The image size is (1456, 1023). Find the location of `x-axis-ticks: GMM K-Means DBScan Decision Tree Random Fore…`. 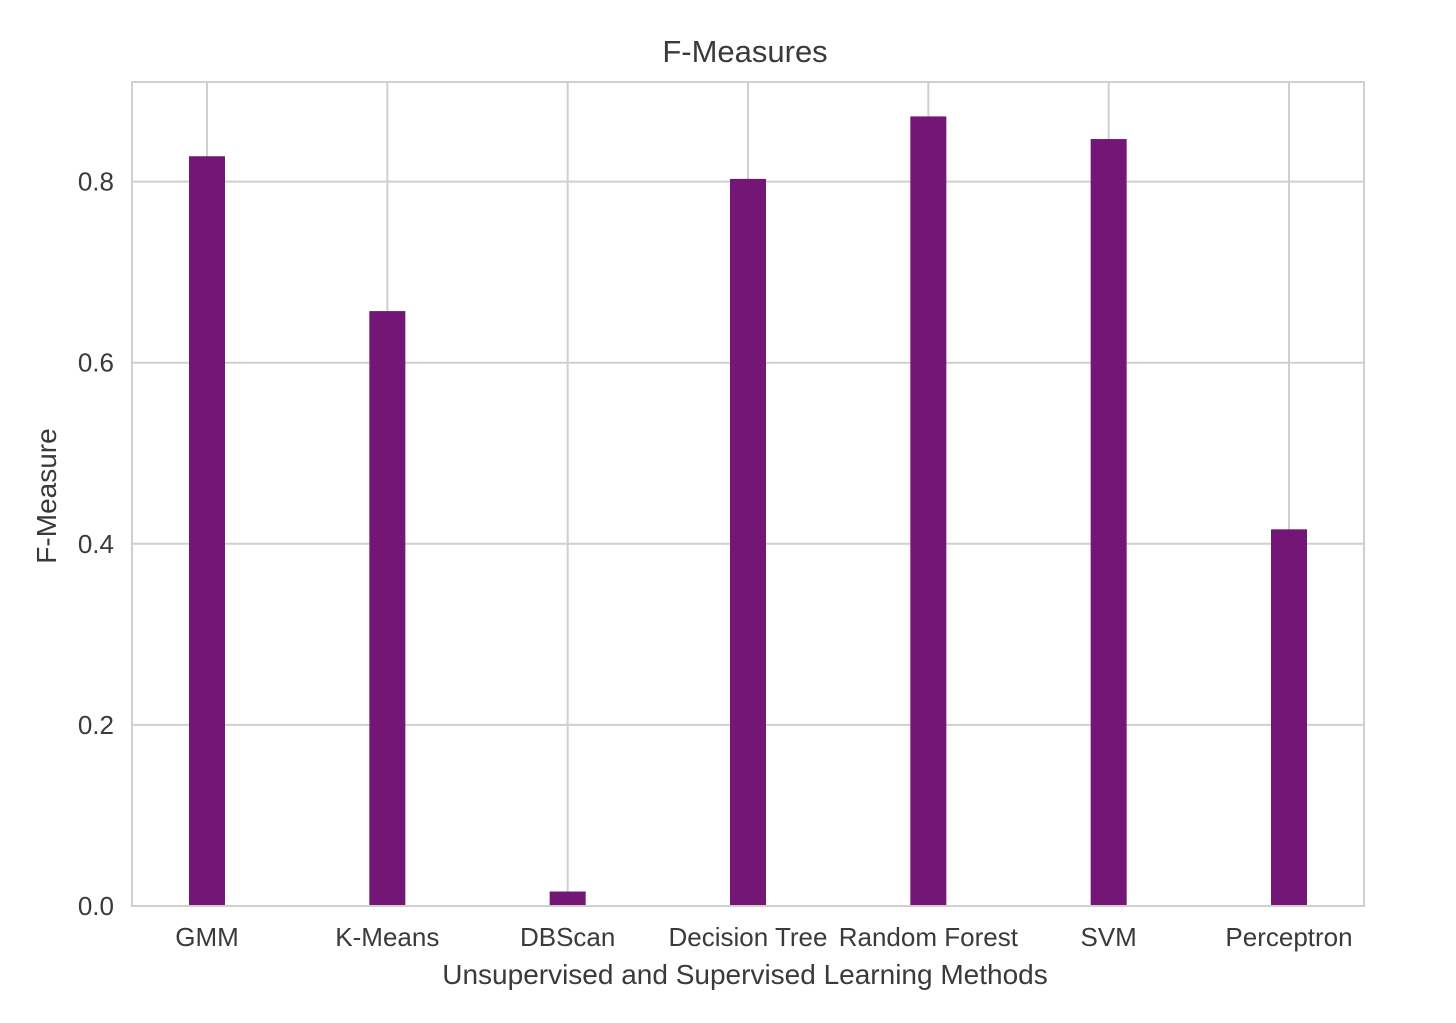

x-axis-ticks: GMM K-Means DBScan Decision Tree Random Fore… is located at coordinates (763, 937).